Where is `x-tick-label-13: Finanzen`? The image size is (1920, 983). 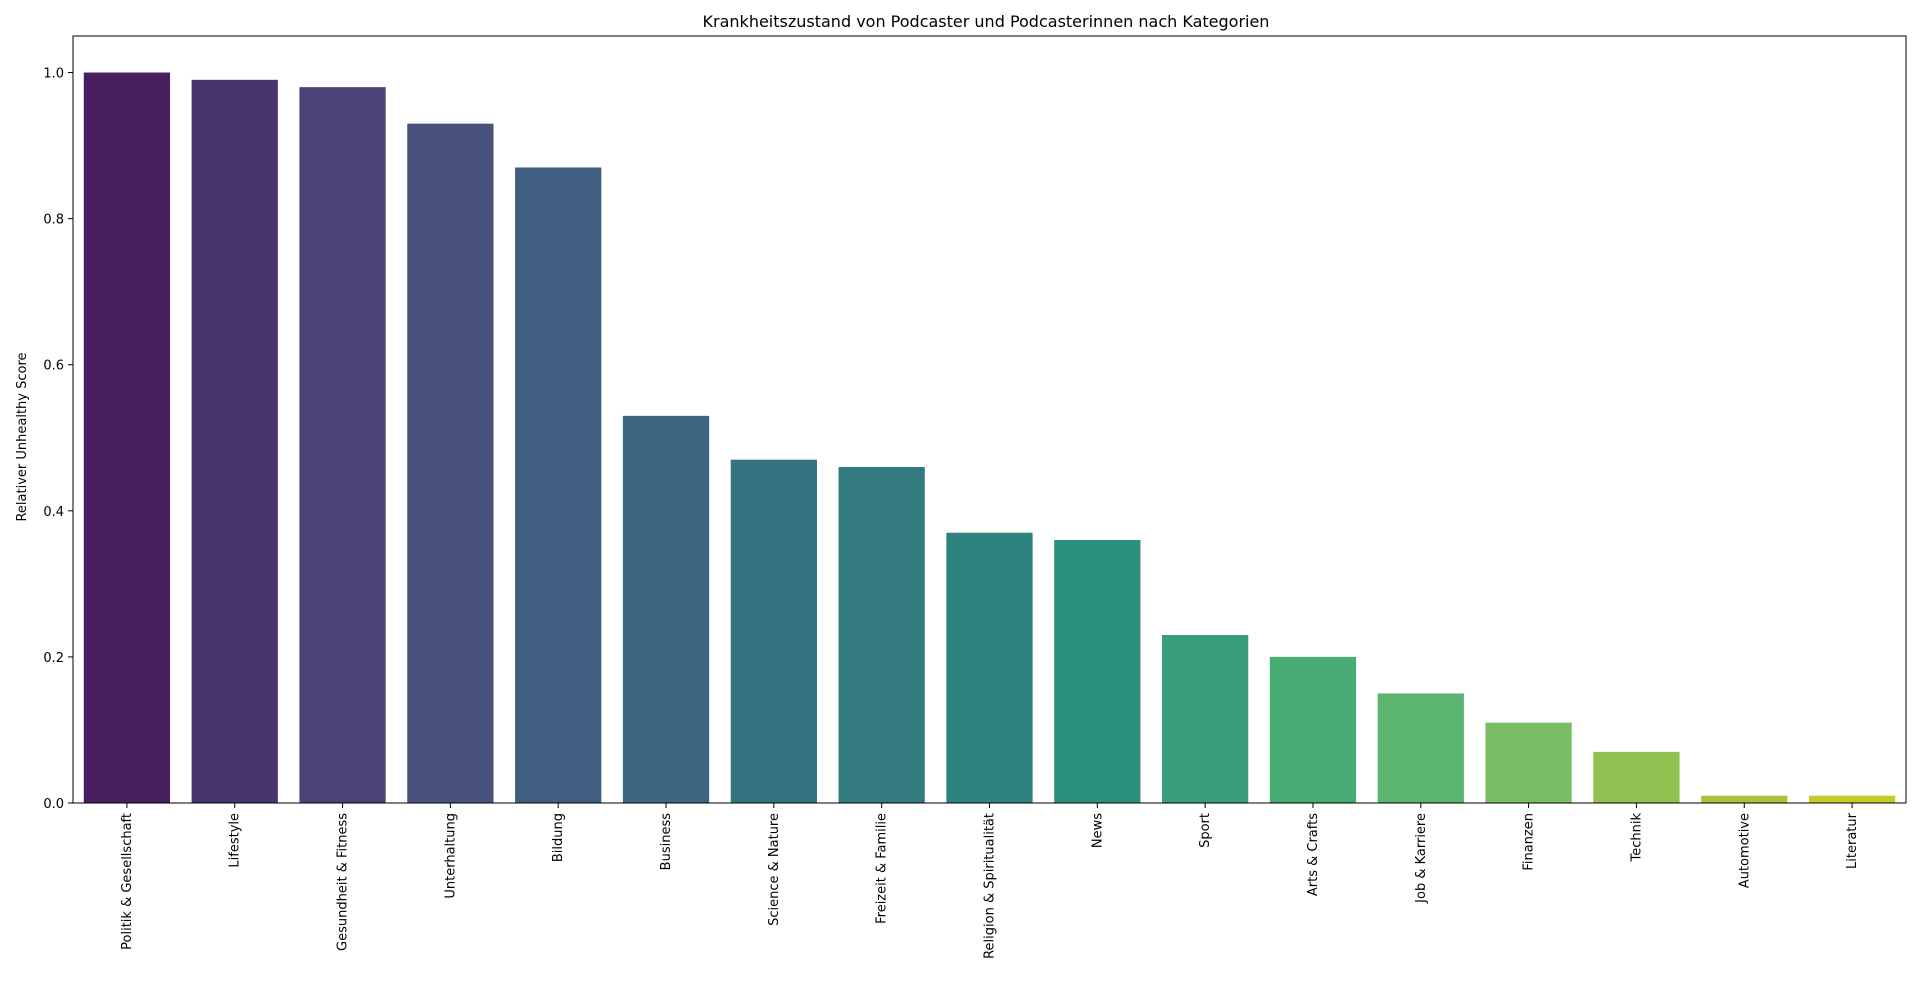
x-tick-label-13: Finanzen is located at coordinates (1529, 842).